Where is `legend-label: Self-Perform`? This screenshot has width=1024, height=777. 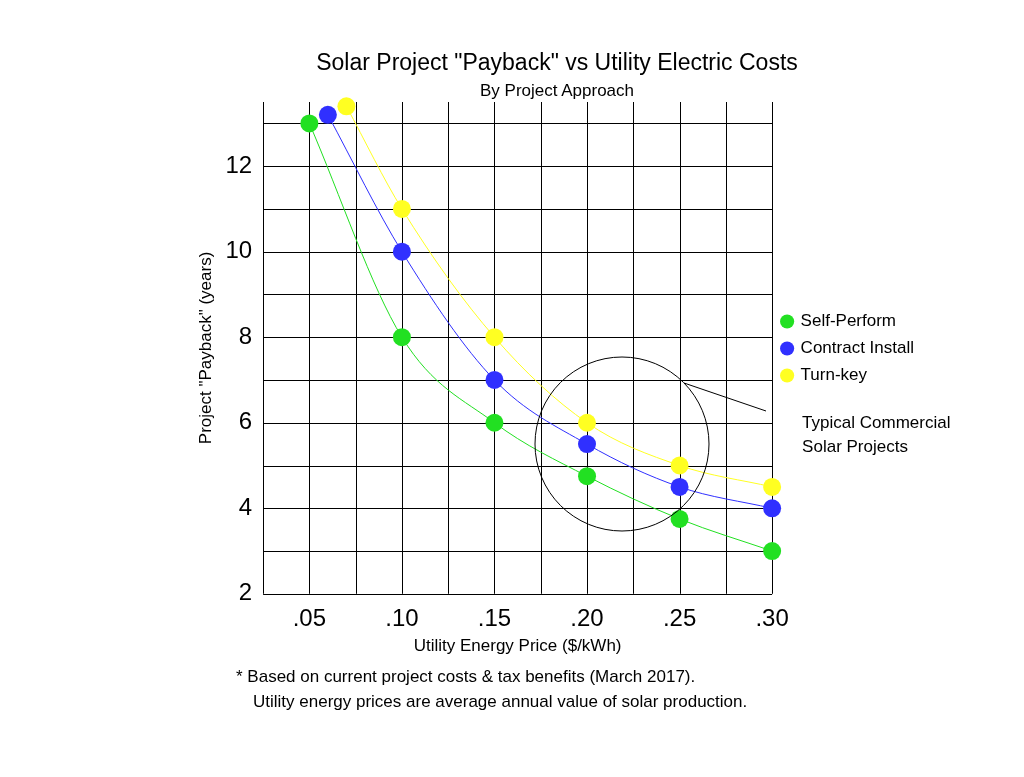 legend-label: Self-Perform is located at coordinates (848, 321).